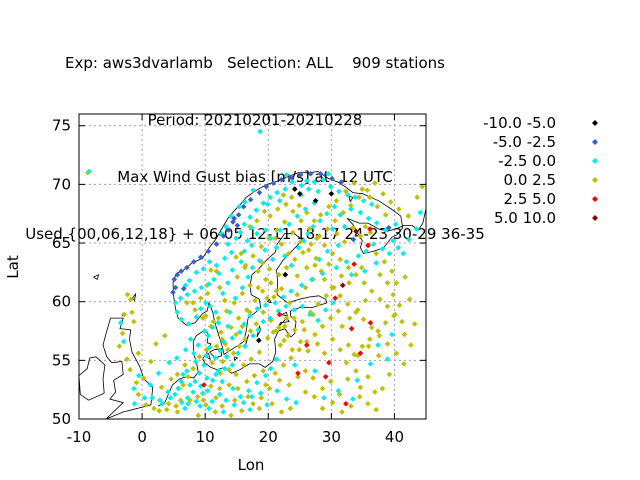 This screenshot has width=640, height=480. I want to click on legend-label: 5.0 10.0, so click(525, 218).